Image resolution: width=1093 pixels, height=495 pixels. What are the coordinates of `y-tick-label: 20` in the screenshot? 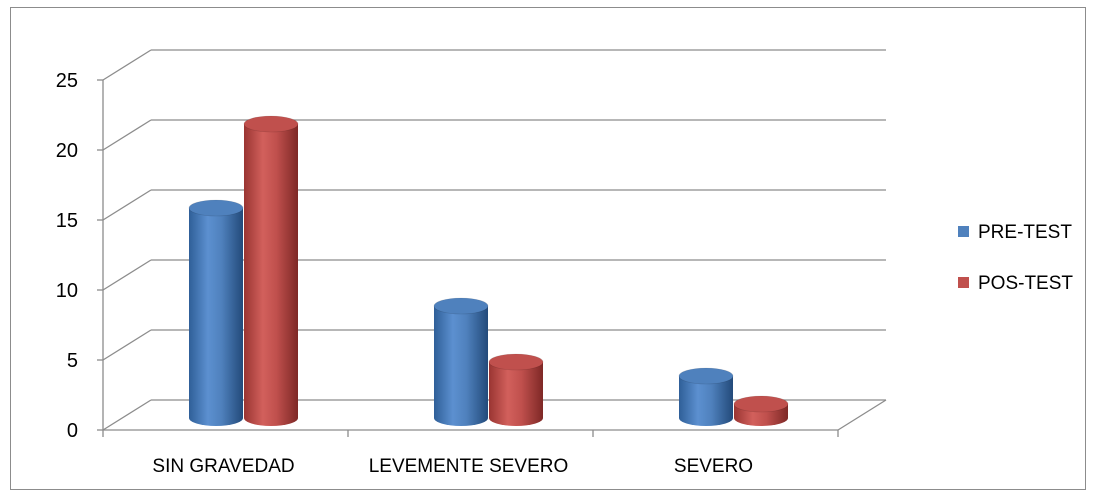 It's located at (67, 151).